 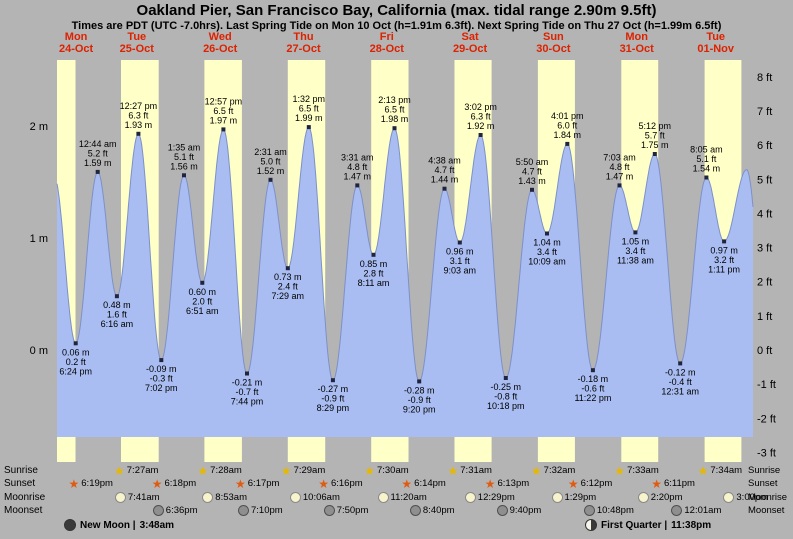 What do you see at coordinates (532, 171) in the screenshot?
I see `tide-annotation-line: 4.7 ft` at bounding box center [532, 171].